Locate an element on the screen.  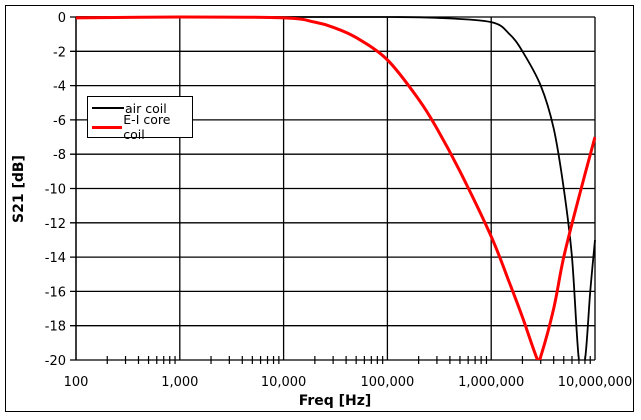
svg-text: -14 is located at coordinates (55, 258).